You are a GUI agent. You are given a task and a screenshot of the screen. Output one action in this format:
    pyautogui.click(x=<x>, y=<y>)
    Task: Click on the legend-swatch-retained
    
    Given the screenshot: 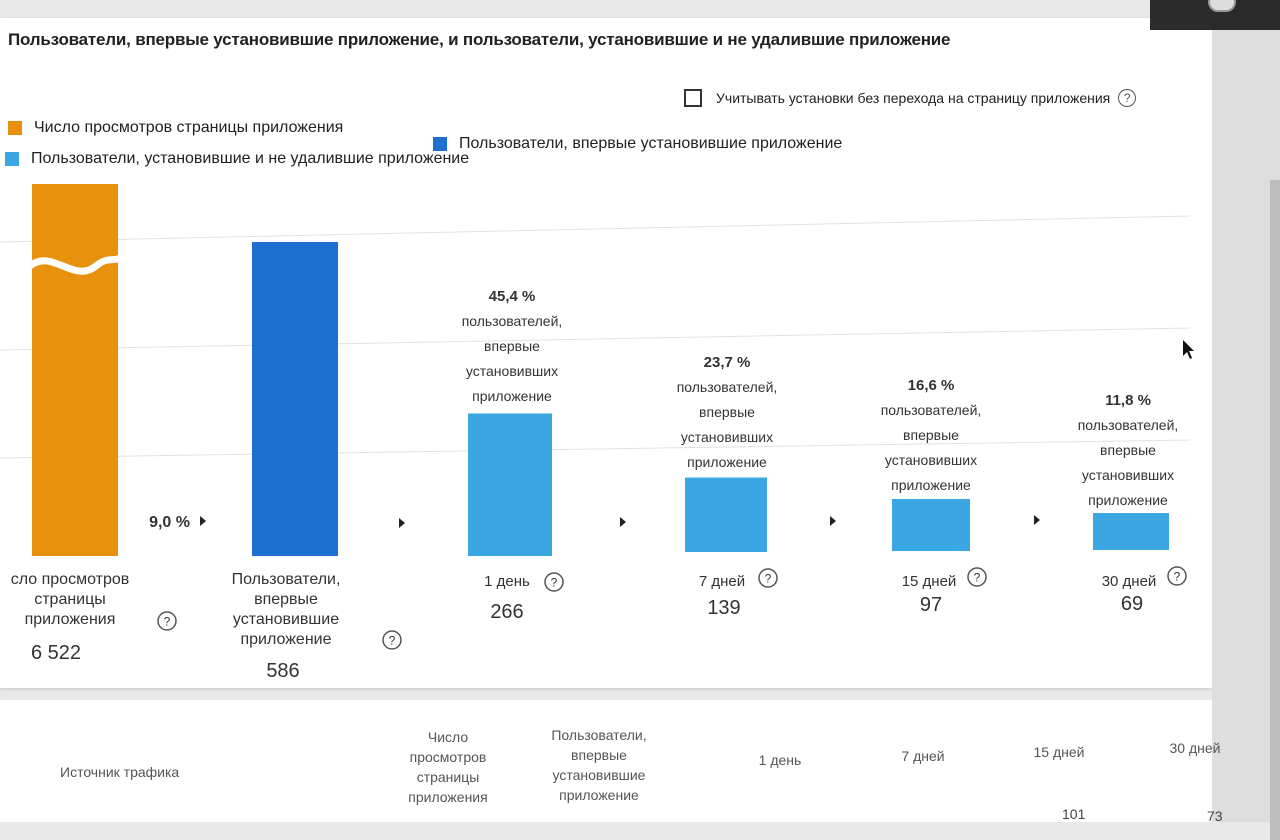 What is the action you would take?
    pyautogui.click(x=12, y=159)
    